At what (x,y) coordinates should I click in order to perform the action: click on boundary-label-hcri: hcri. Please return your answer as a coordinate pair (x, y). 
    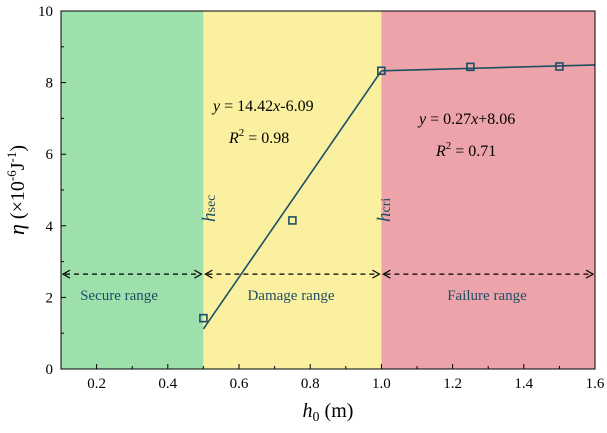
    Looking at the image, I should click on (384, 210).